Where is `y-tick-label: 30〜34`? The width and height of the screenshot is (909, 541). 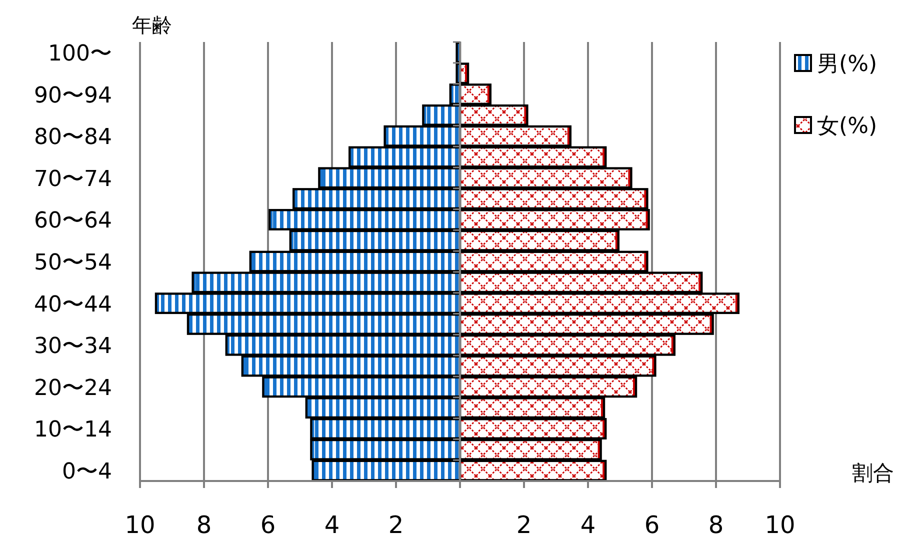 y-tick-label: 30〜34 is located at coordinates (73, 347).